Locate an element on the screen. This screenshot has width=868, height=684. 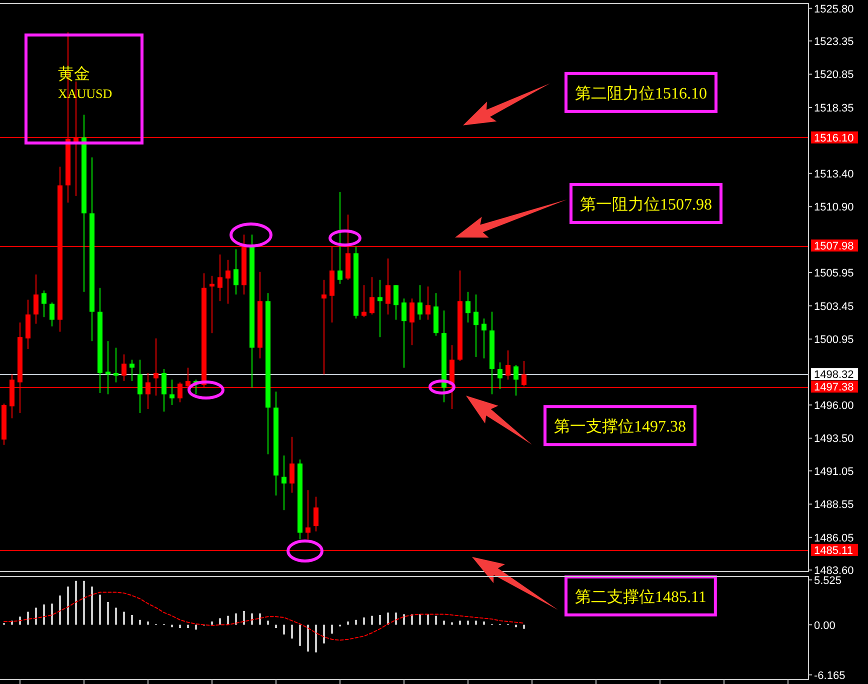
ref-line-label: 1485.11 is located at coordinates (833, 550).